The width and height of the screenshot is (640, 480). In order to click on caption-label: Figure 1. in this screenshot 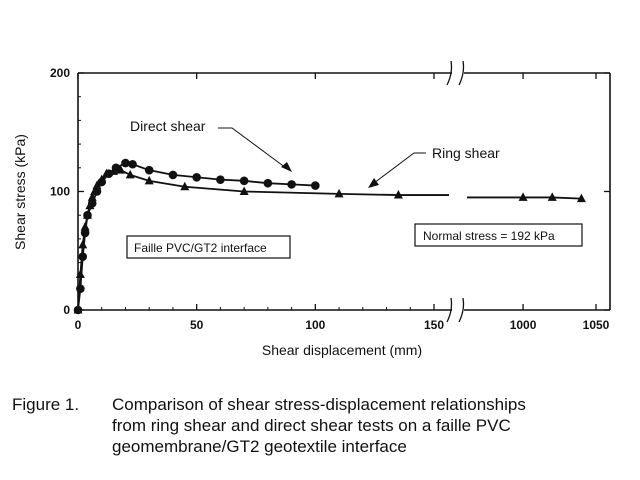, I will do `click(46, 404)`.